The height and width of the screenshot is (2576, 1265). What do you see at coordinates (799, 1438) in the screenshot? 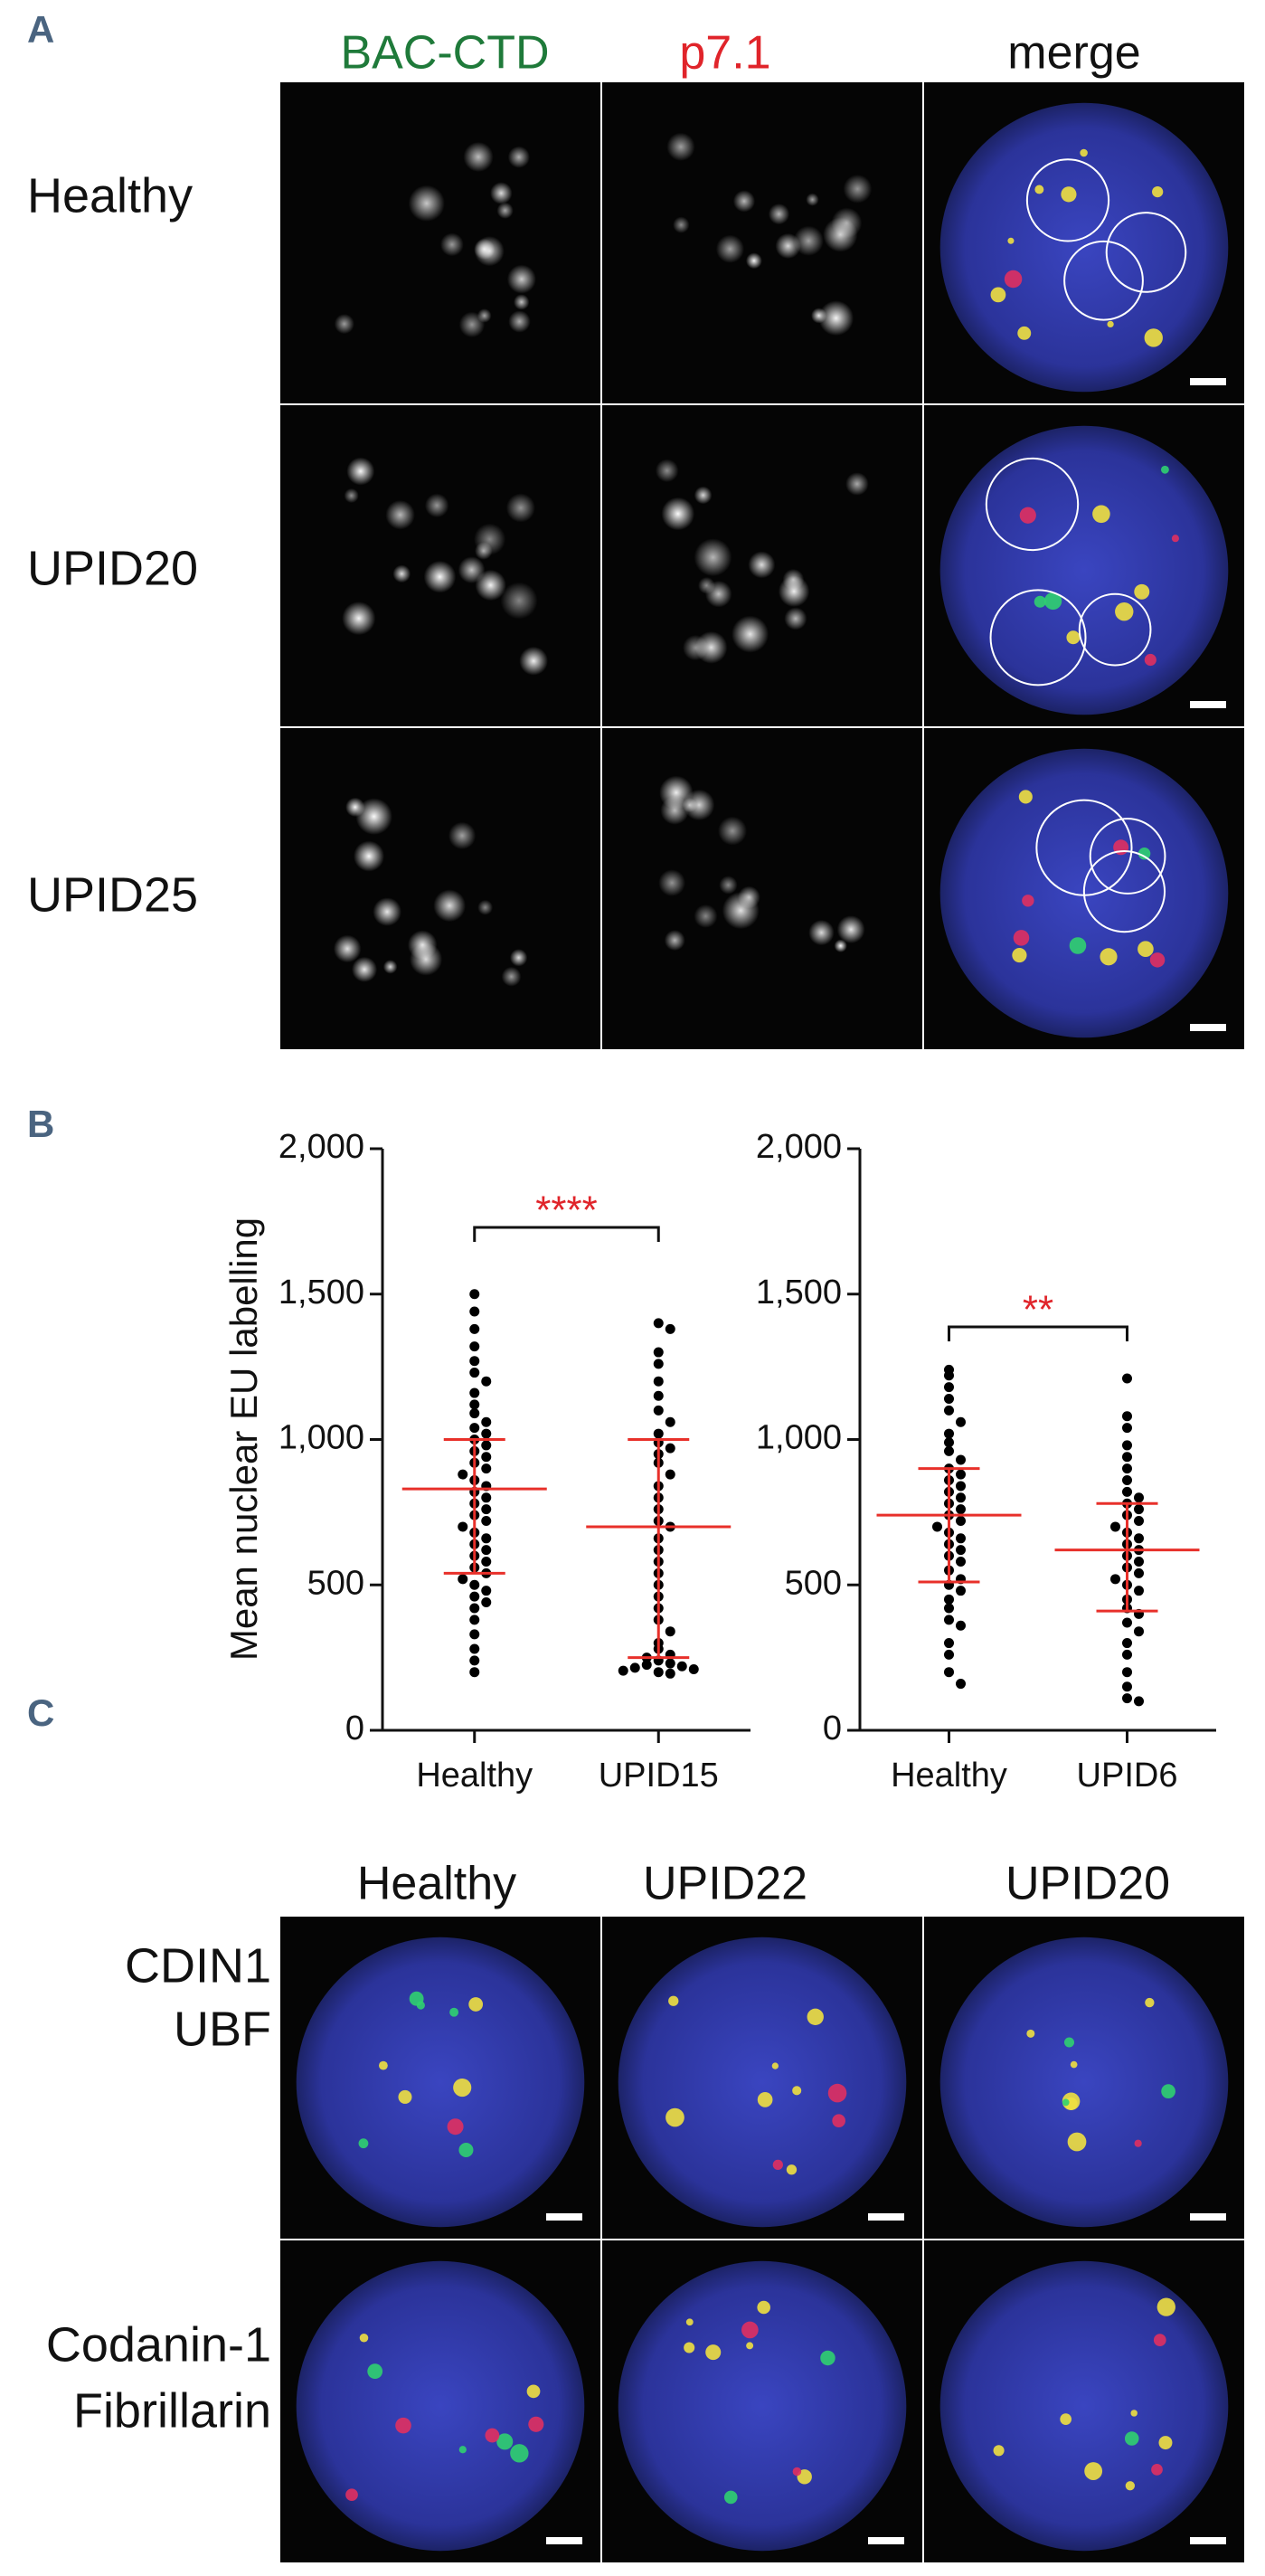
I see `y-tick-label: 1,000` at bounding box center [799, 1438].